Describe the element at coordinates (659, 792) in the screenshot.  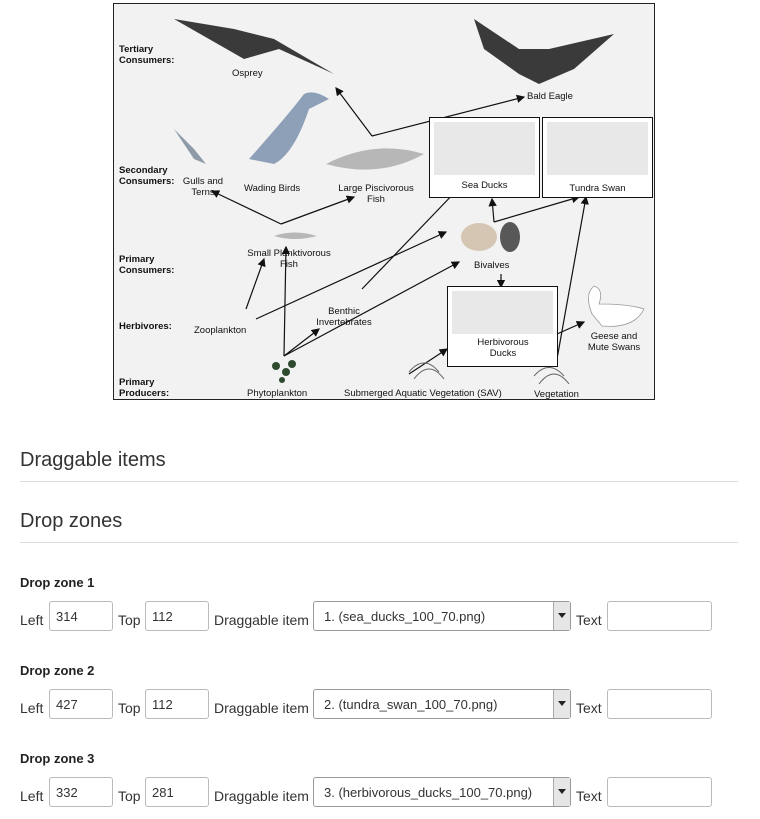
I see `drop-zone-3-text-input` at that location.